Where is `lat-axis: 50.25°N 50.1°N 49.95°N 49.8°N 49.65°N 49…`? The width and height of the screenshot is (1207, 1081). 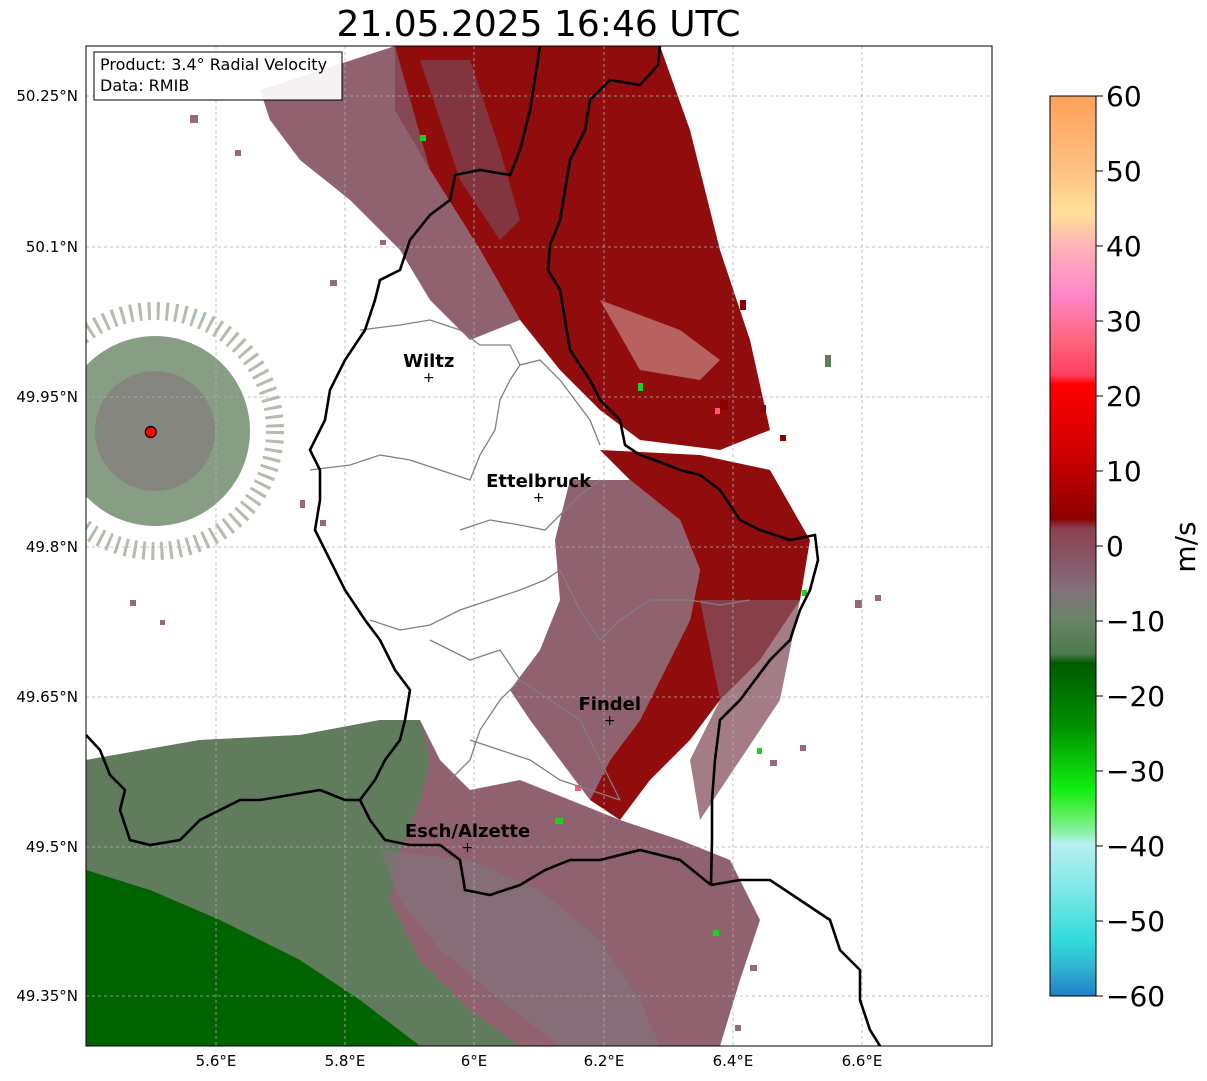
lat-axis: 50.25°N 50.1°N 49.95°N 49.8°N 49.65°N 49… is located at coordinates (47, 546).